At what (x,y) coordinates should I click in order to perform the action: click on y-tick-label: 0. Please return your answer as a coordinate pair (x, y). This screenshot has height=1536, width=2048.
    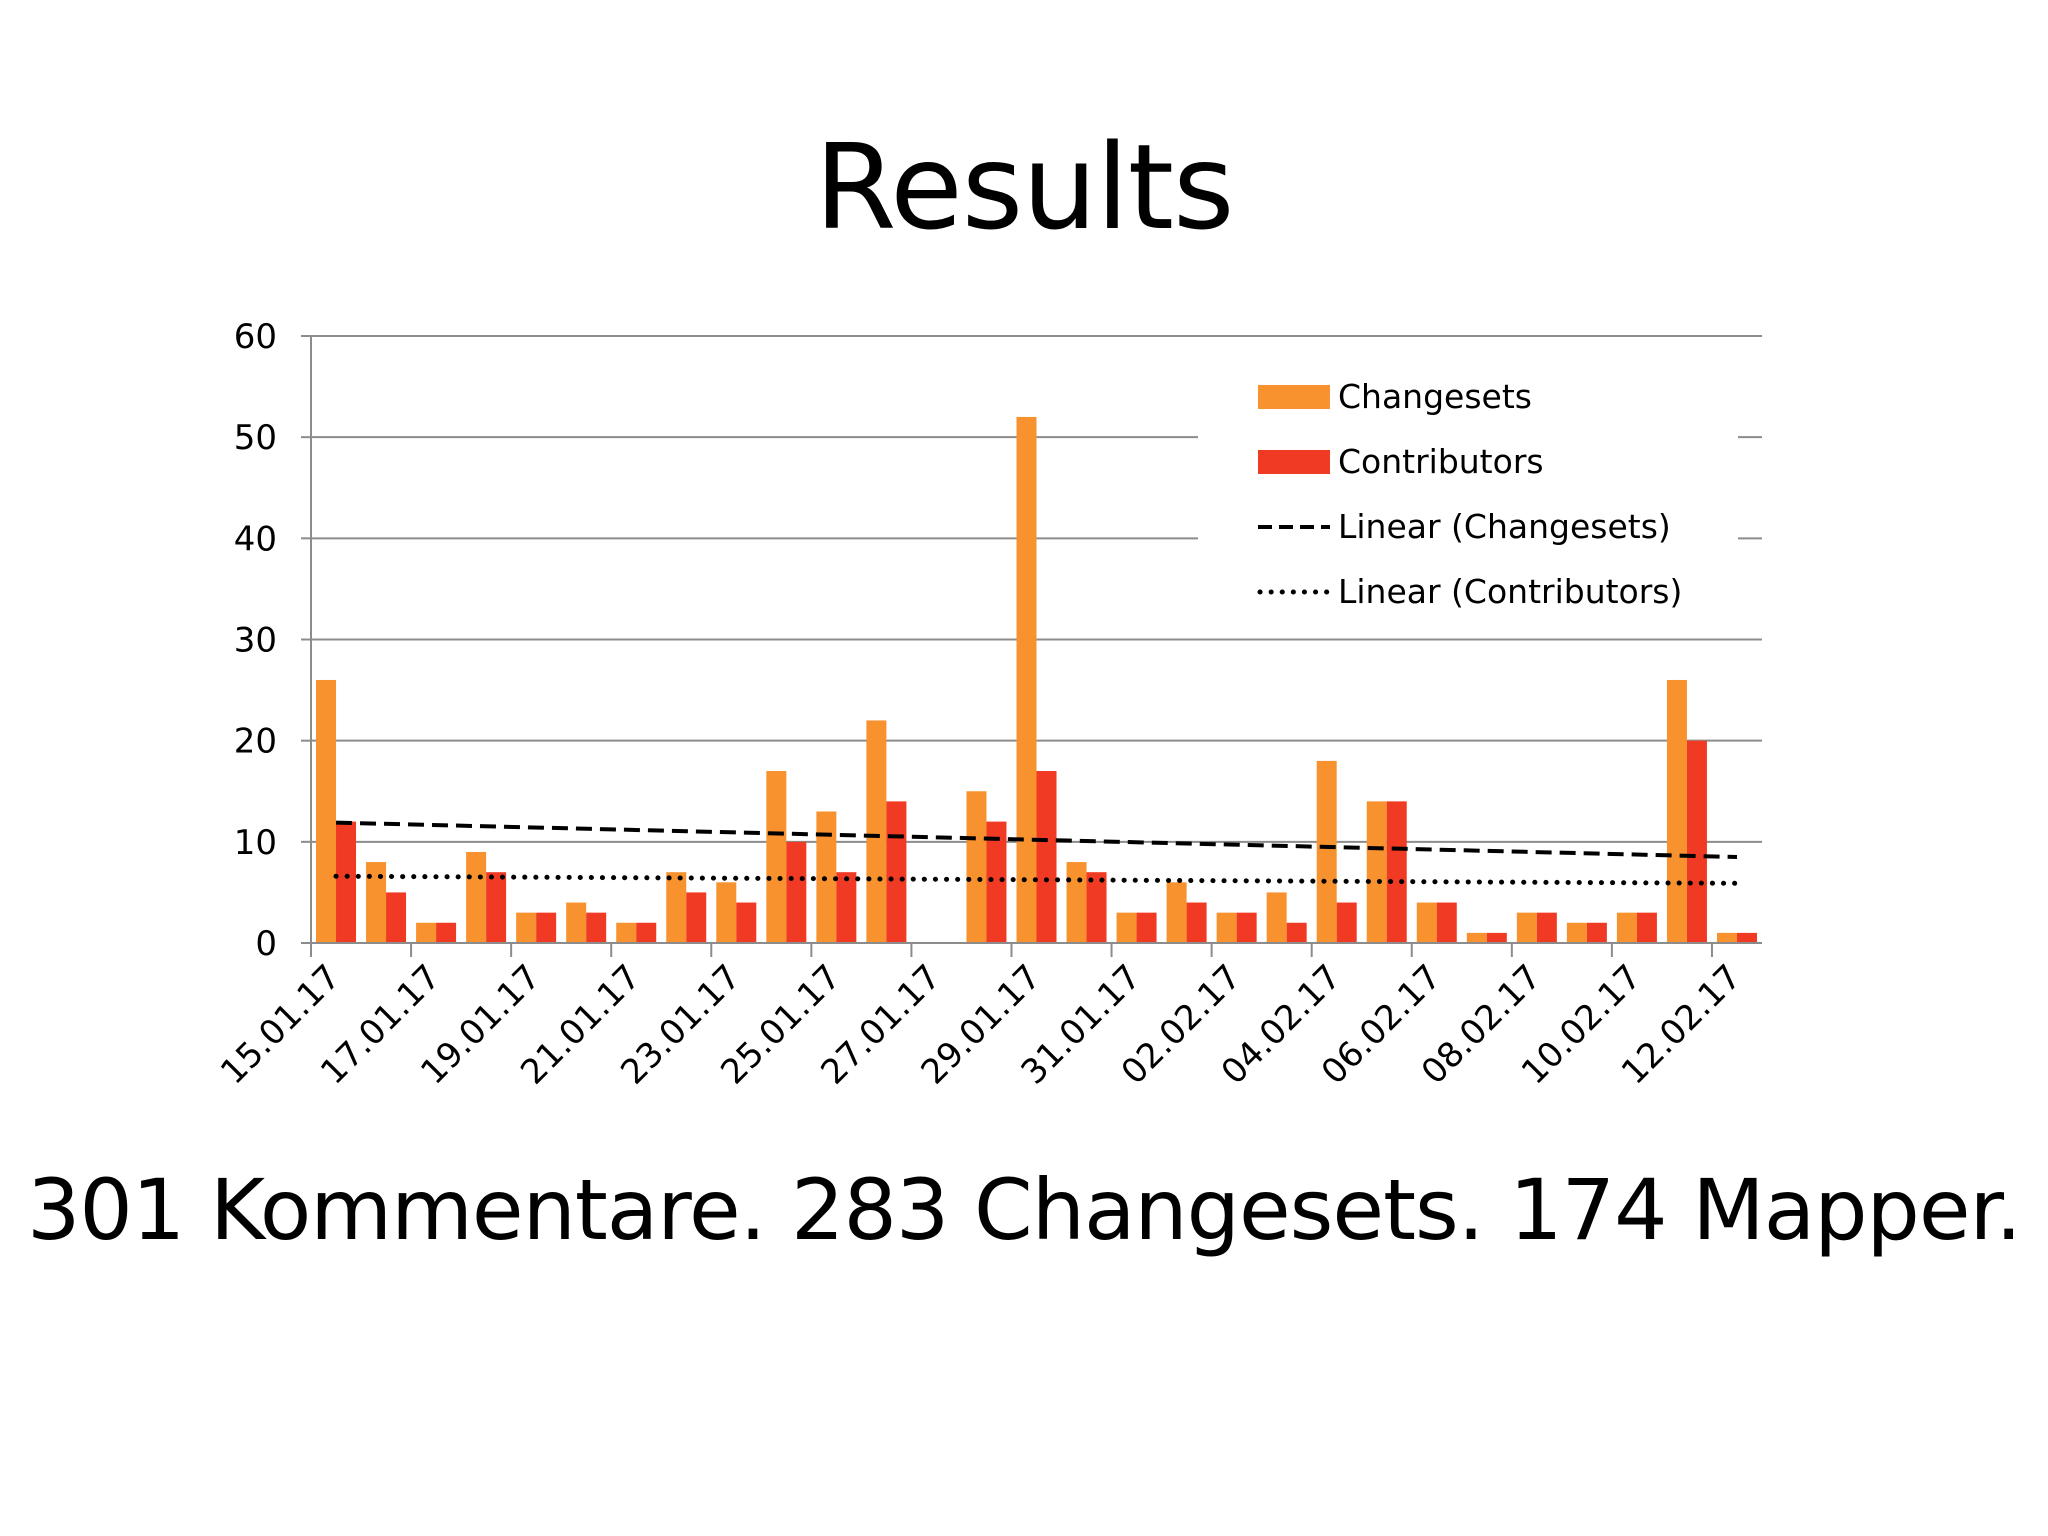
    Looking at the image, I should click on (266, 944).